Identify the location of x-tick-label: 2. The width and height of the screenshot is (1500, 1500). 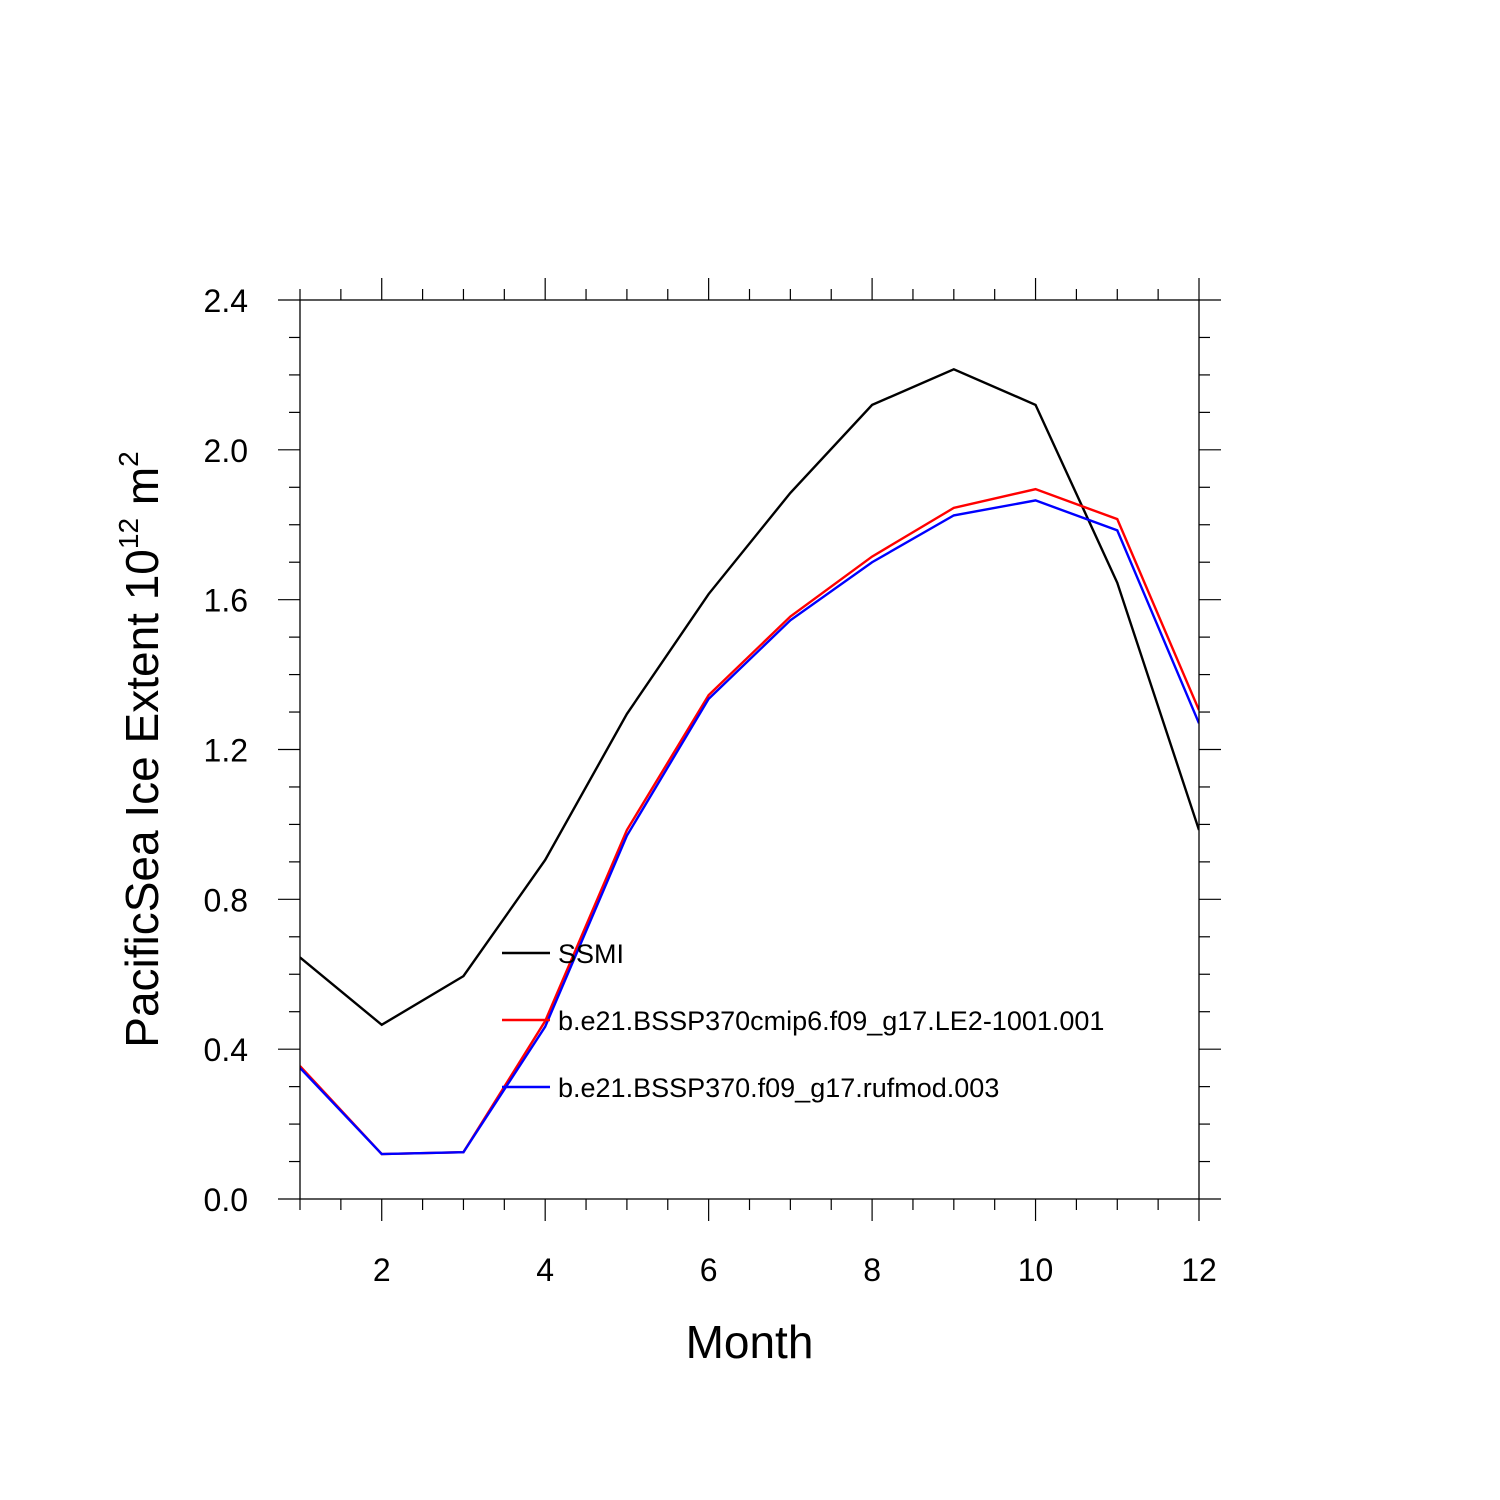
(382, 1270).